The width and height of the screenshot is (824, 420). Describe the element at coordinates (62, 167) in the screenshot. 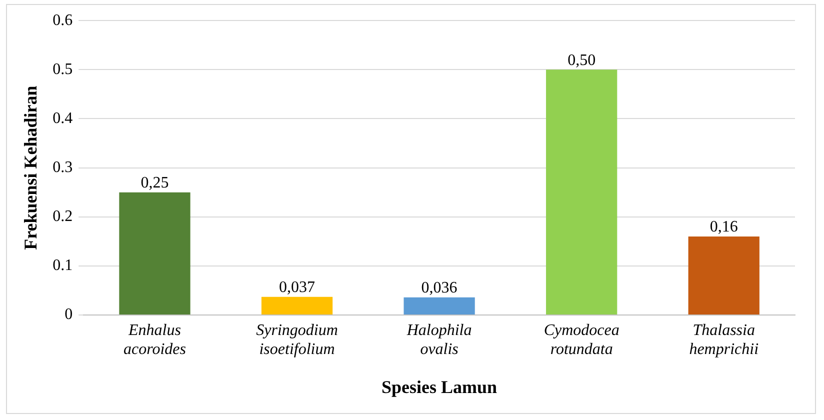

I see `y-tick-label: 0.3` at that location.